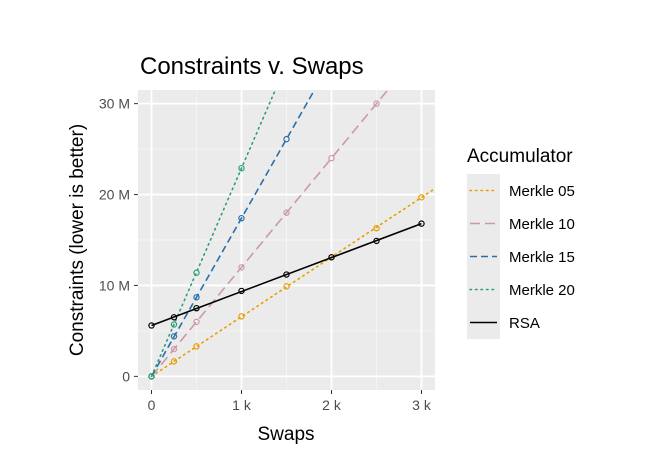 This screenshot has width=648, height=462. What do you see at coordinates (114, 104) in the screenshot?
I see `y-tick-label: 30 M` at bounding box center [114, 104].